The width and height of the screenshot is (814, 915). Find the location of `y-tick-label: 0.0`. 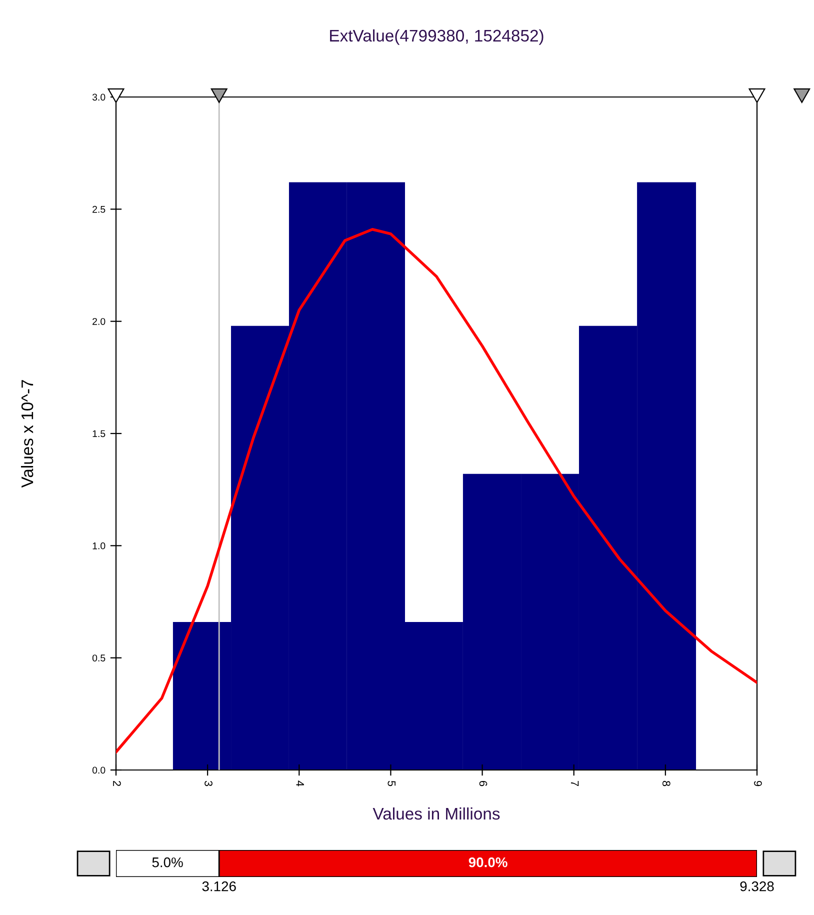

y-tick-label: 0.0 is located at coordinates (99, 770).